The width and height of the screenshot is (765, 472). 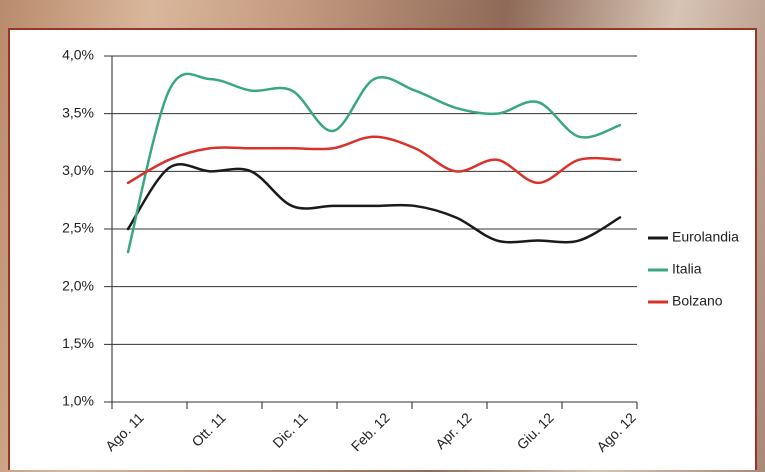 What do you see at coordinates (705, 237) in the screenshot?
I see `legend-label: Eurolandia` at bounding box center [705, 237].